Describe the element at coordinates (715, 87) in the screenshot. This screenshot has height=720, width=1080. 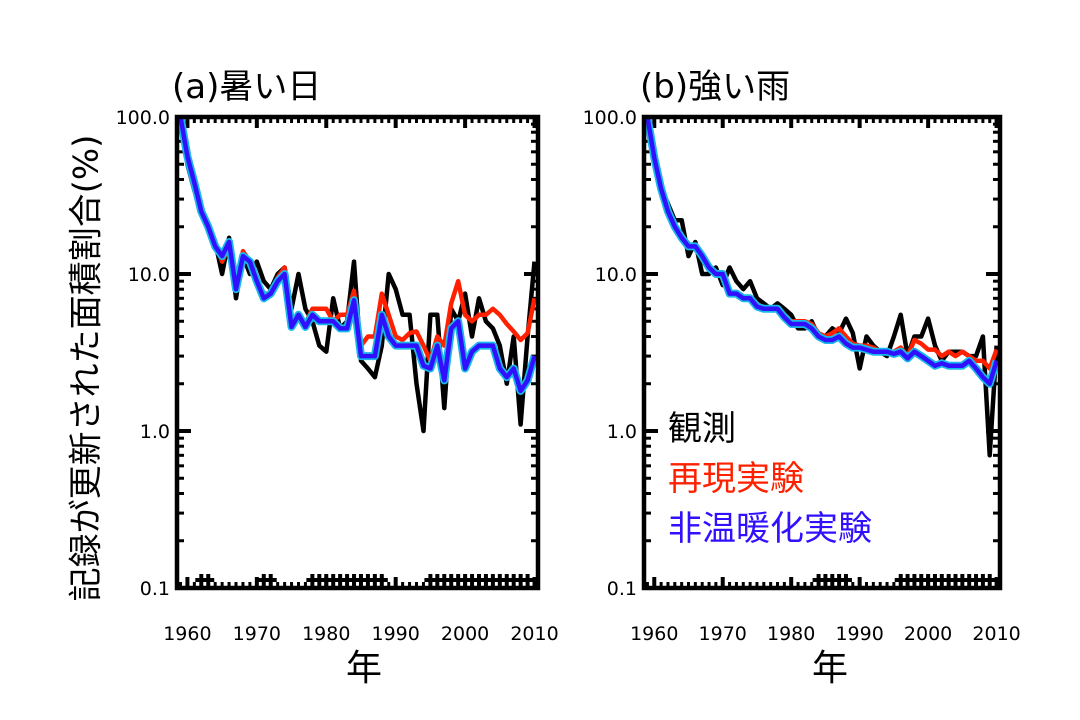
I see `panel-b-title: (b)強い雨` at that location.